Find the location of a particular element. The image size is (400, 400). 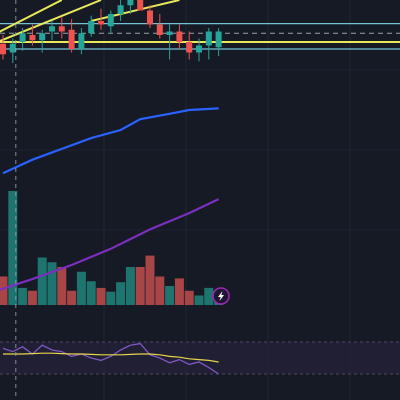

price-candles is located at coordinates (111, 31).